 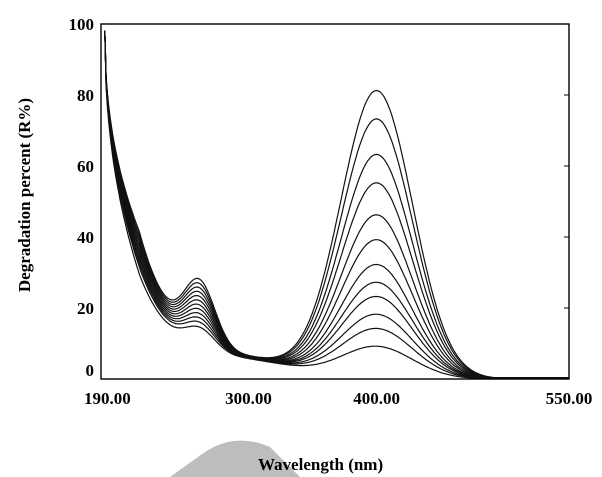 I want to click on x-tick-label-1: 300.00, so click(x=248, y=398).